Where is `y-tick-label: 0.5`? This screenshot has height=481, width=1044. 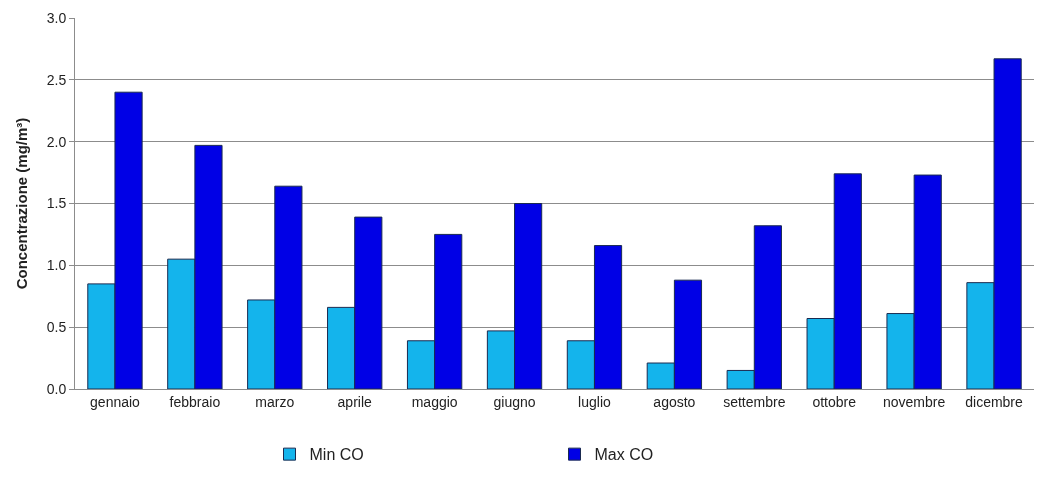 y-tick-label: 0.5 is located at coordinates (56, 327).